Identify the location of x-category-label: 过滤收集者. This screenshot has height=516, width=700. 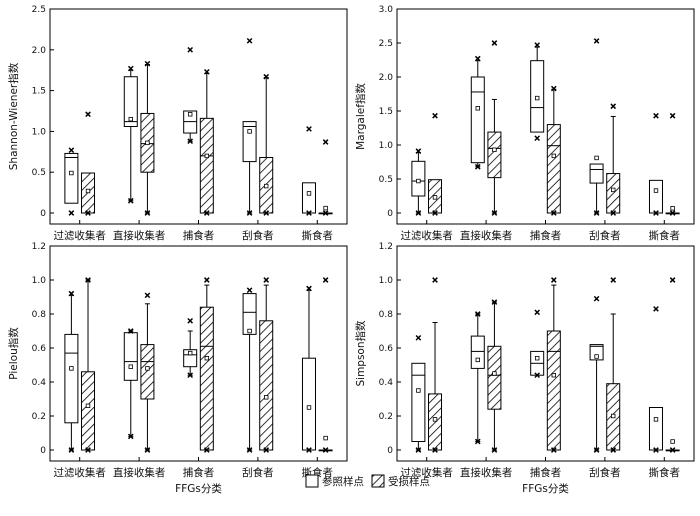
(426, 235).